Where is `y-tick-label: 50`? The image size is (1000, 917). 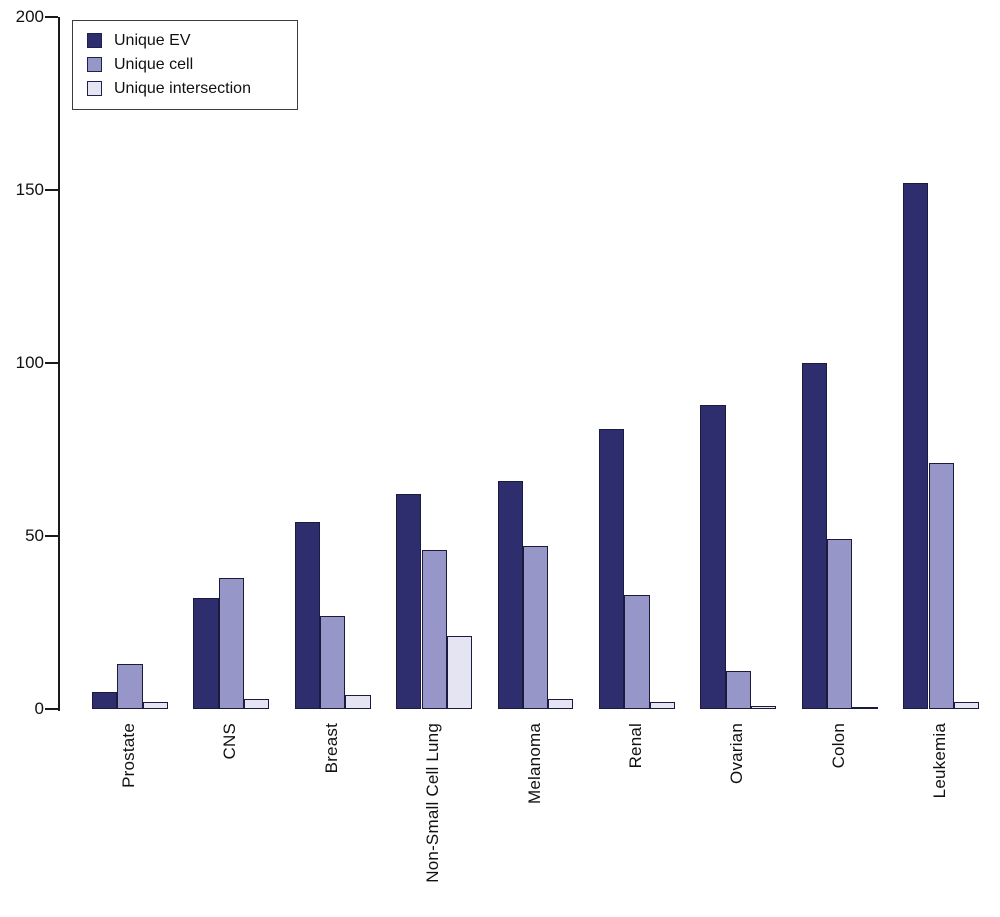
y-tick-label: 50 is located at coordinates (34, 535).